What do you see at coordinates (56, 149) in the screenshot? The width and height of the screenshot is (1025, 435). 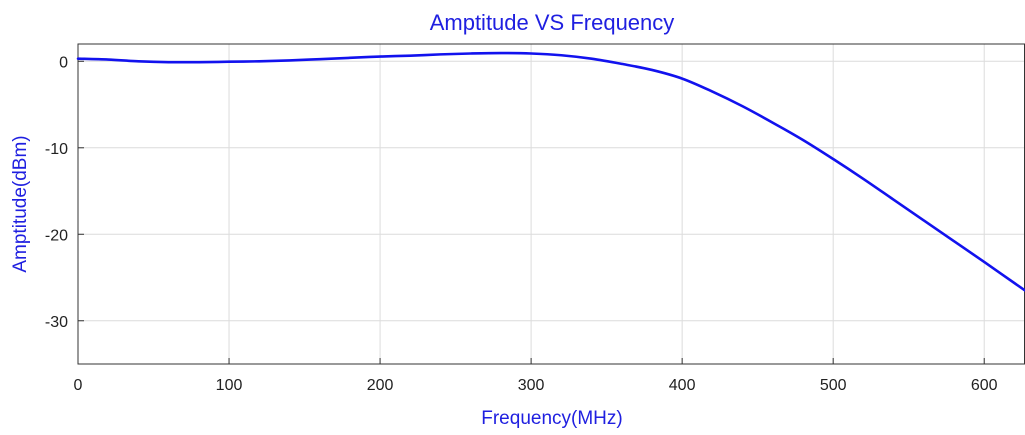 I see `y-tick-label--10: -10` at bounding box center [56, 149].